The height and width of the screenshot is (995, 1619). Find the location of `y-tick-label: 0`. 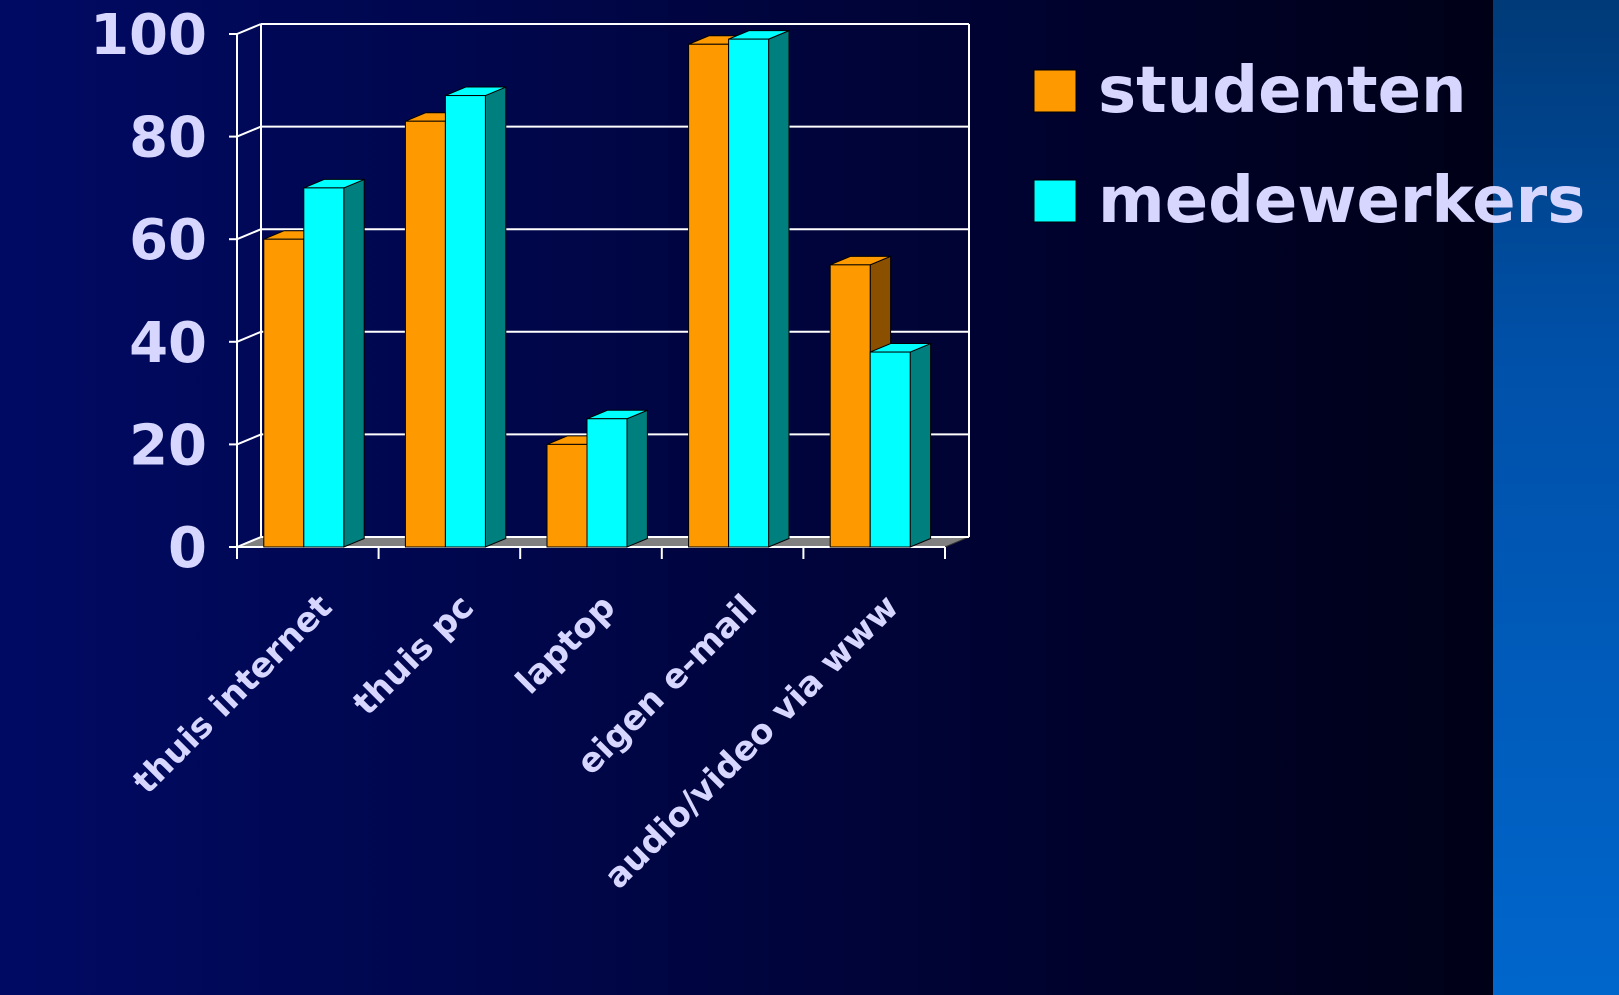

y-tick-label: 0 is located at coordinates (187, 548).